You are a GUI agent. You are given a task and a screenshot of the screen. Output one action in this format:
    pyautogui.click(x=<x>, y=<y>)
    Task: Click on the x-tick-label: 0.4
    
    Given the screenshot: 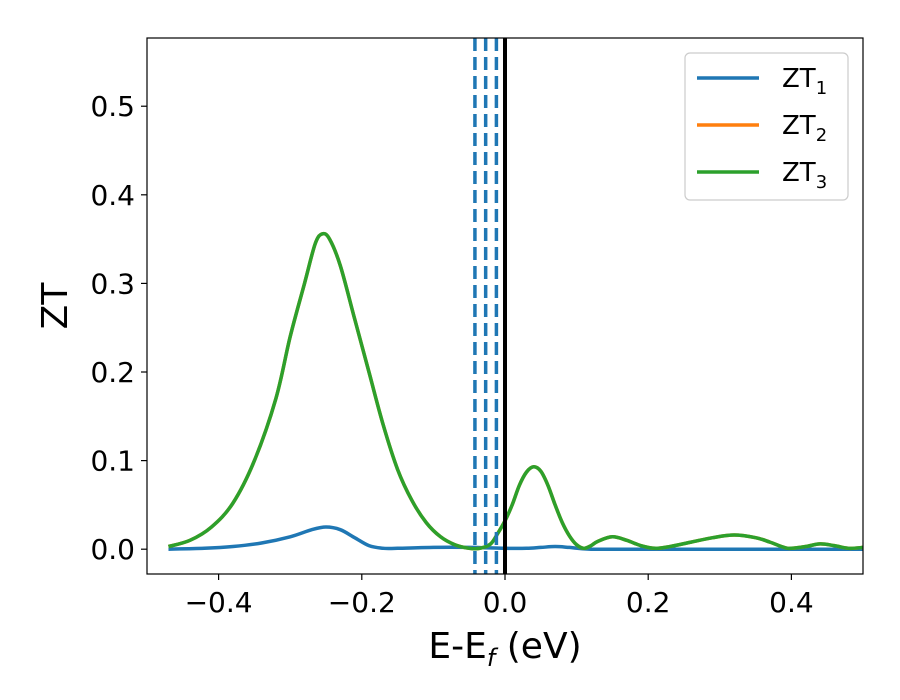 What is the action you would take?
    pyautogui.click(x=791, y=602)
    